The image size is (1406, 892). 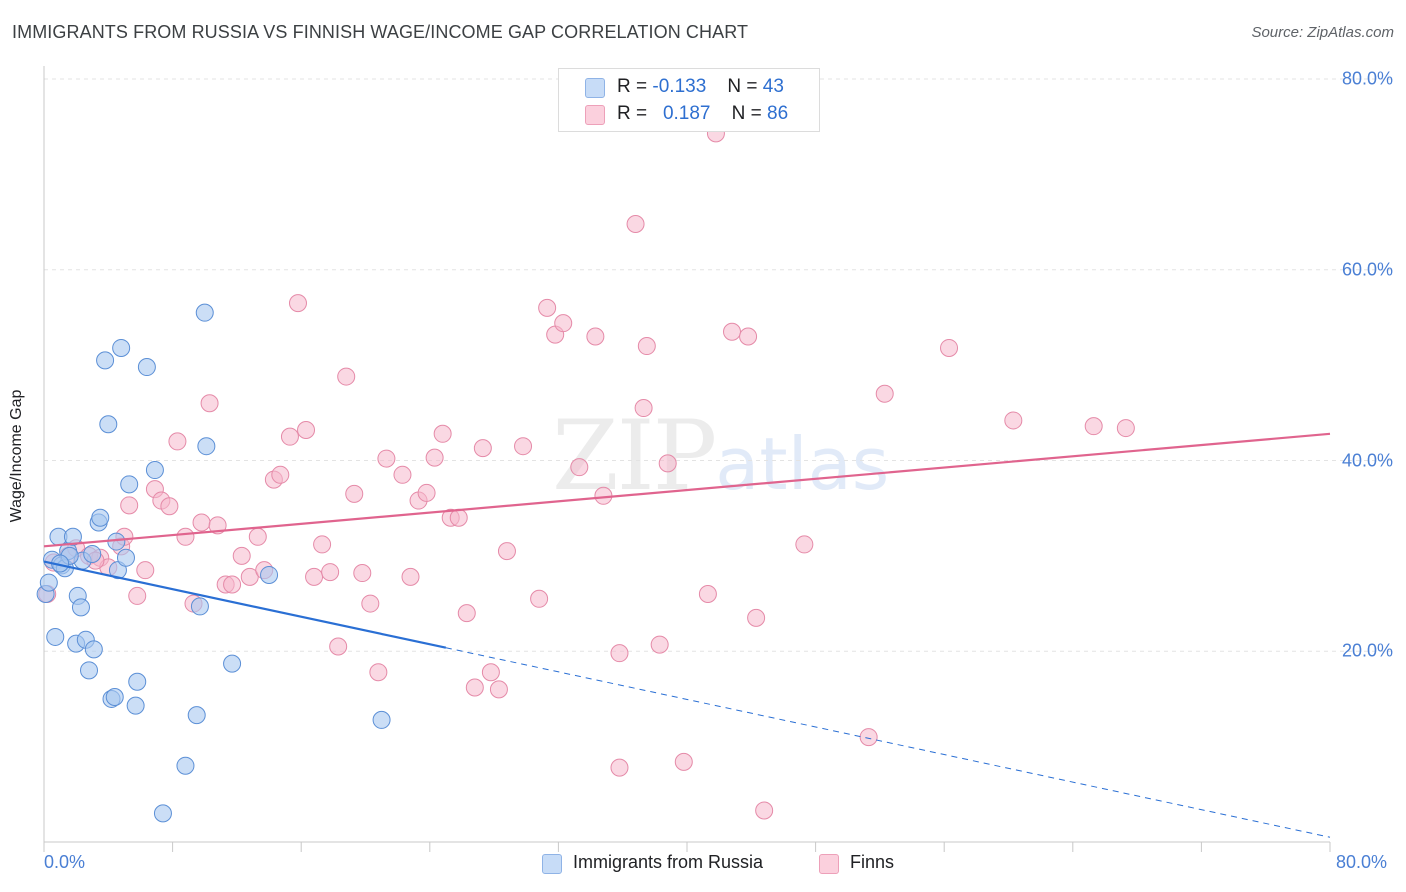 I want to click on russia-trend-line-extrapolated, so click(x=888, y=742).